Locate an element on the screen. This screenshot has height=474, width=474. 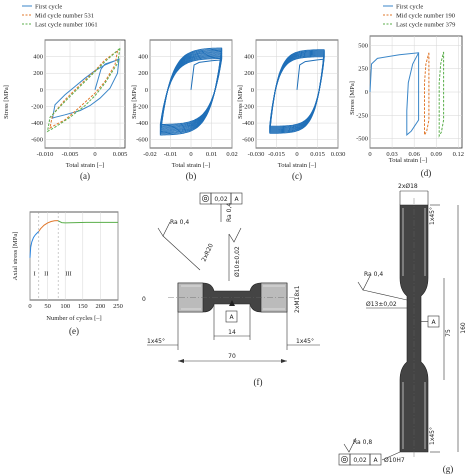
x-tick-b: 0.01 is located at coordinates (211, 154).